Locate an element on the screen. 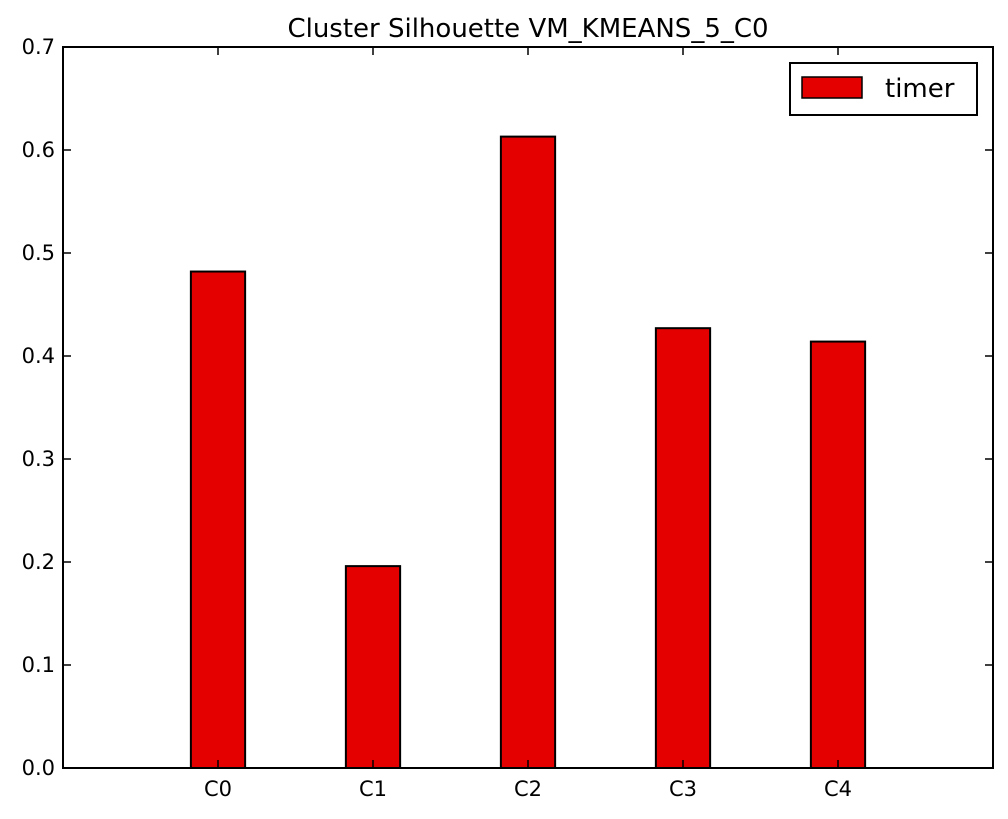 Image resolution: width=1008 pixels, height=819 pixels. y-tick-label: 0.1 is located at coordinates (38, 665).